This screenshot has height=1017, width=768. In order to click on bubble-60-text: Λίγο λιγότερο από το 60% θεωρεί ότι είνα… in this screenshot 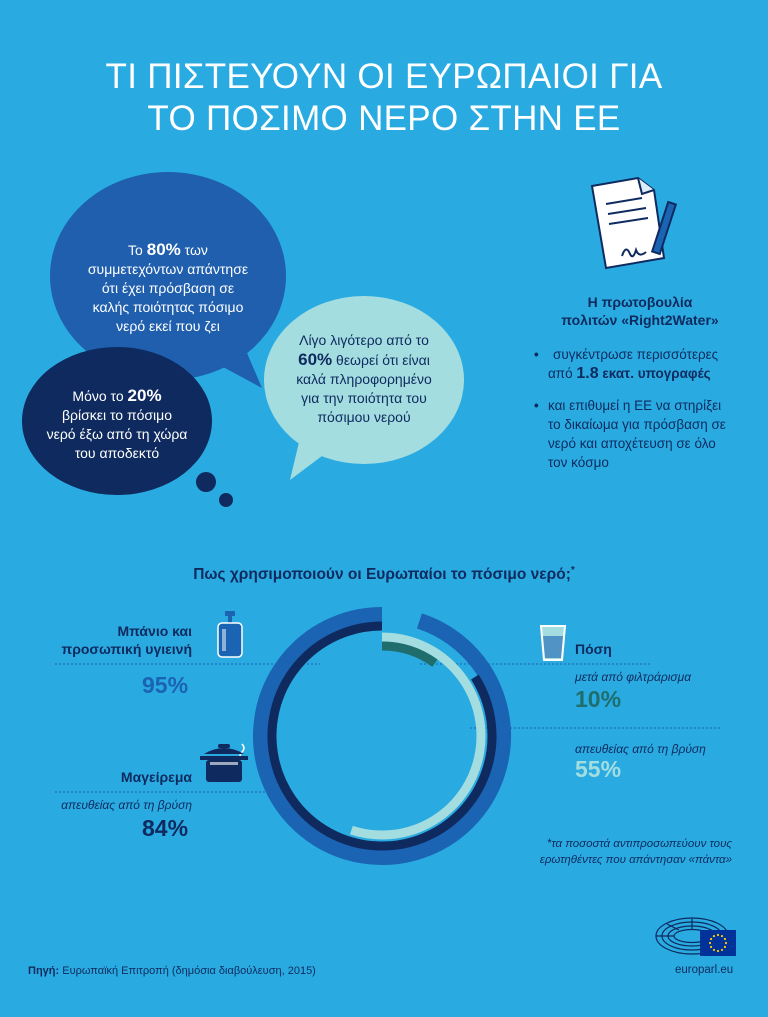, I will do `click(364, 378)`.